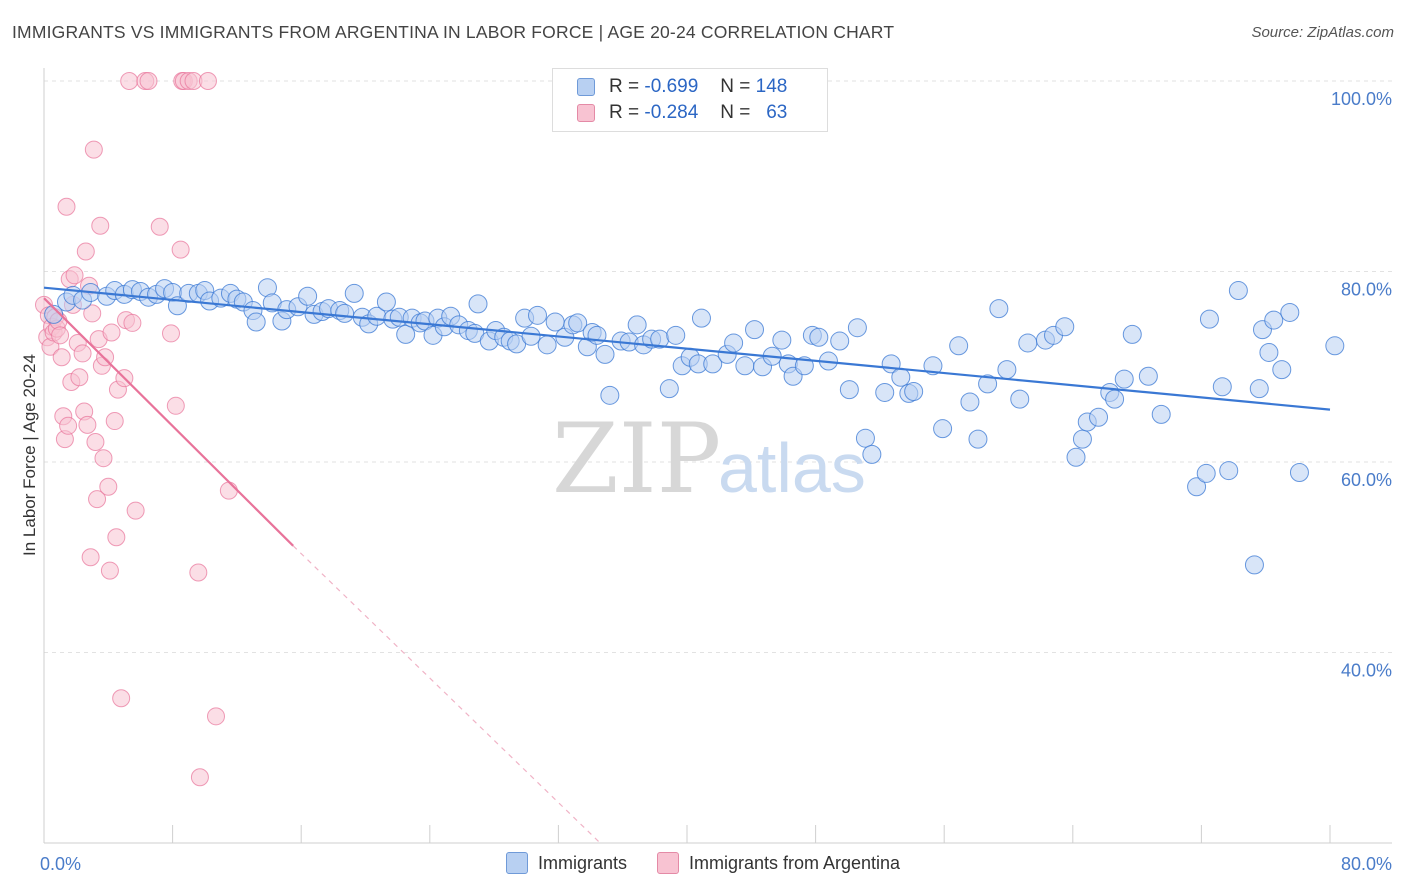  Describe the element at coordinates (1366, 290) in the screenshot. I see `y-tick-label: 80.0%` at that location.